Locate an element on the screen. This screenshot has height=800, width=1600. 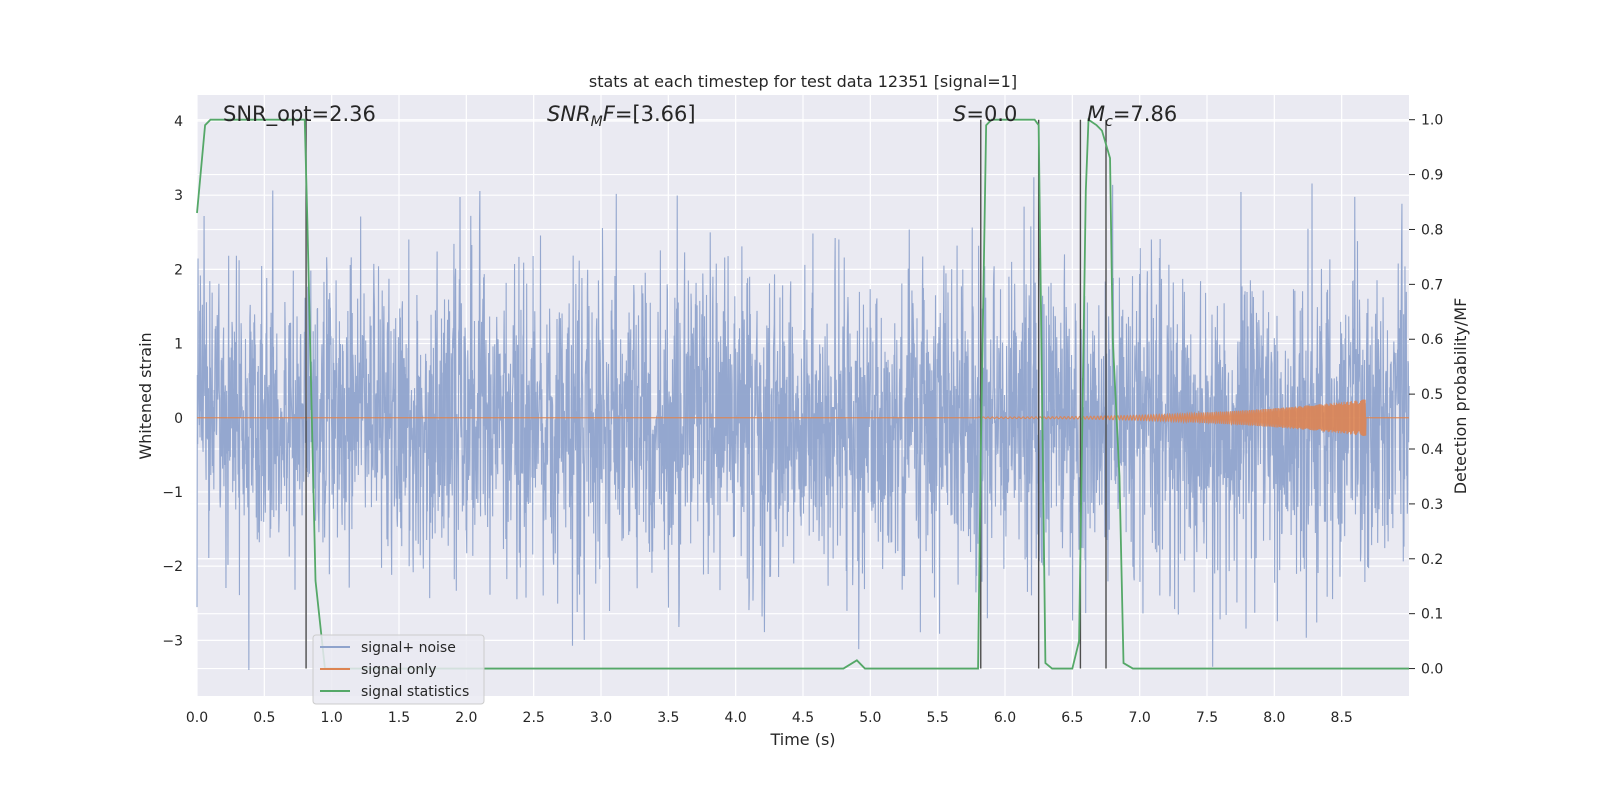
y-axis-label: Whitened strain is located at coordinates (145, 395).